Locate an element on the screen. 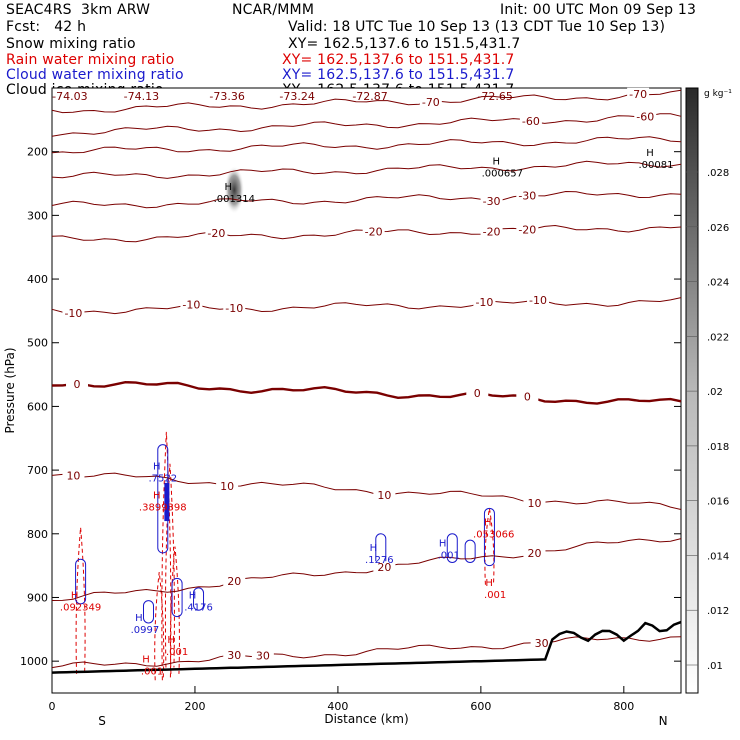 The height and width of the screenshot is (740, 740). x-axis-label: Distance (km) is located at coordinates (366, 719).